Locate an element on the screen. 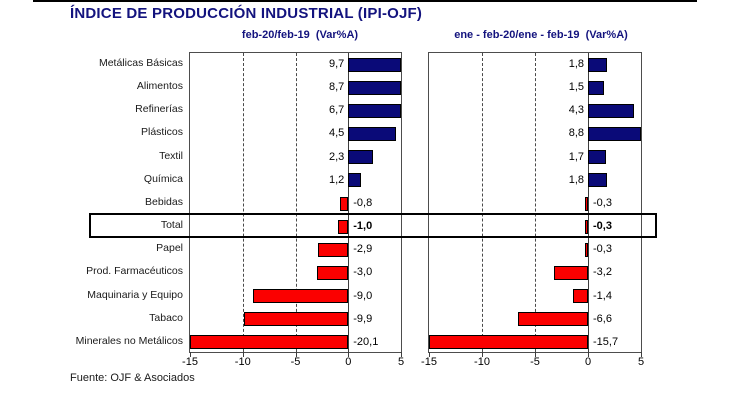 This screenshot has width=729, height=411. left-chart-subtitle: feb-20/feb-19 (Var%A) is located at coordinates (300, 35).